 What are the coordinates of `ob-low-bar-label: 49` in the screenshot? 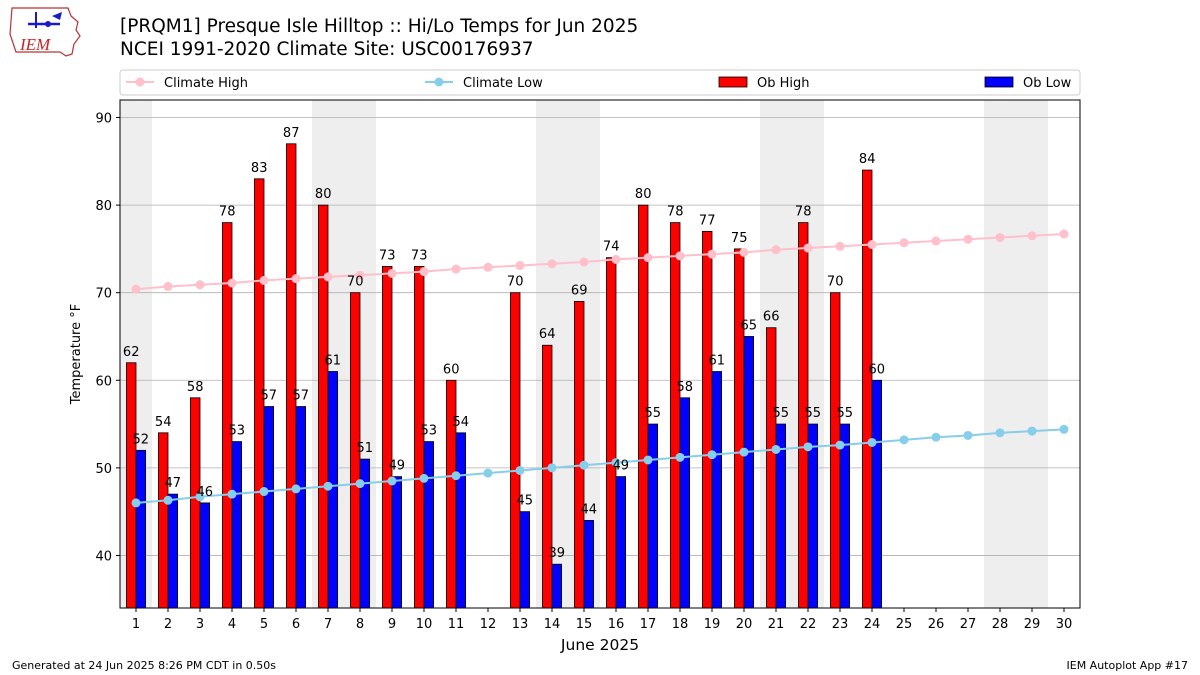 It's located at (397, 466).